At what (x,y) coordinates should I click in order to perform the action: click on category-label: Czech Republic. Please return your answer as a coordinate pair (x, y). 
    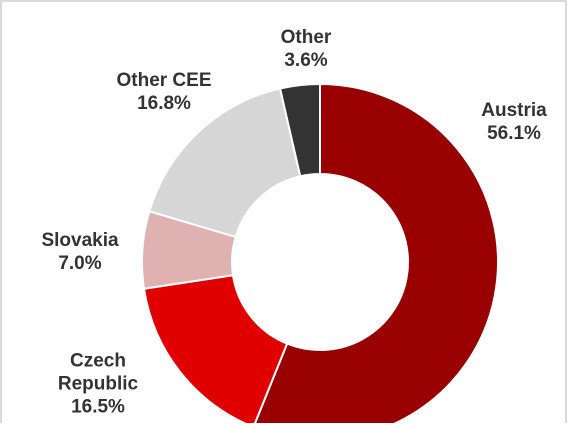
    Looking at the image, I should click on (98, 372).